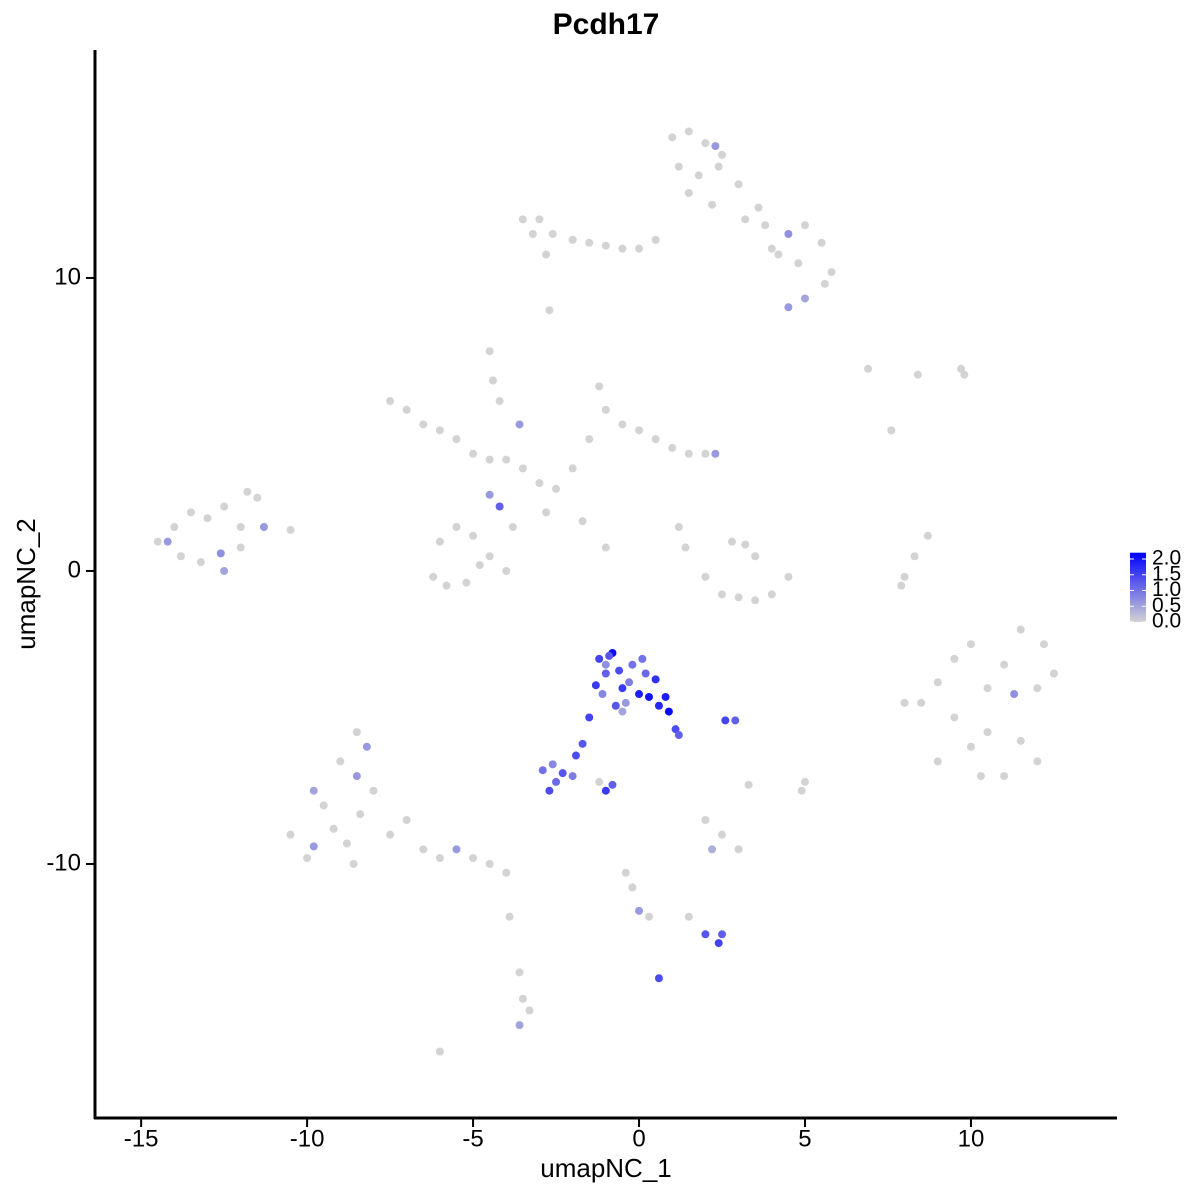  I want to click on color-bar-label: 1.0, so click(1166, 589).